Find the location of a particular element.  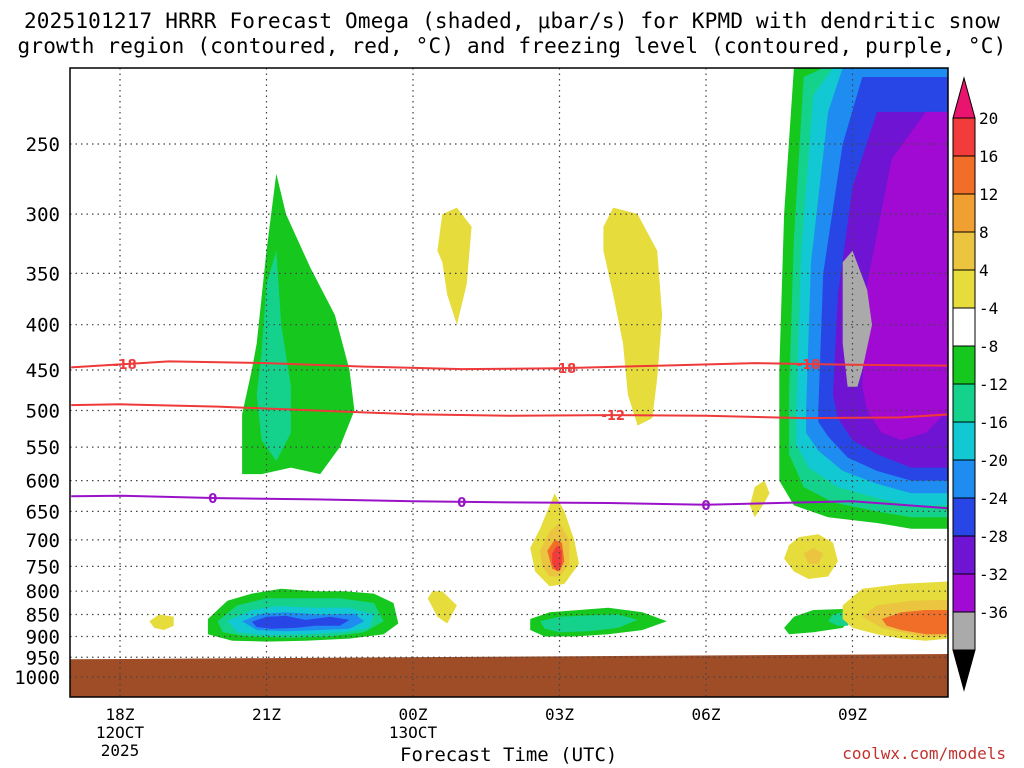

x-tick-label-00Z-1: 13OCT is located at coordinates (413, 732).